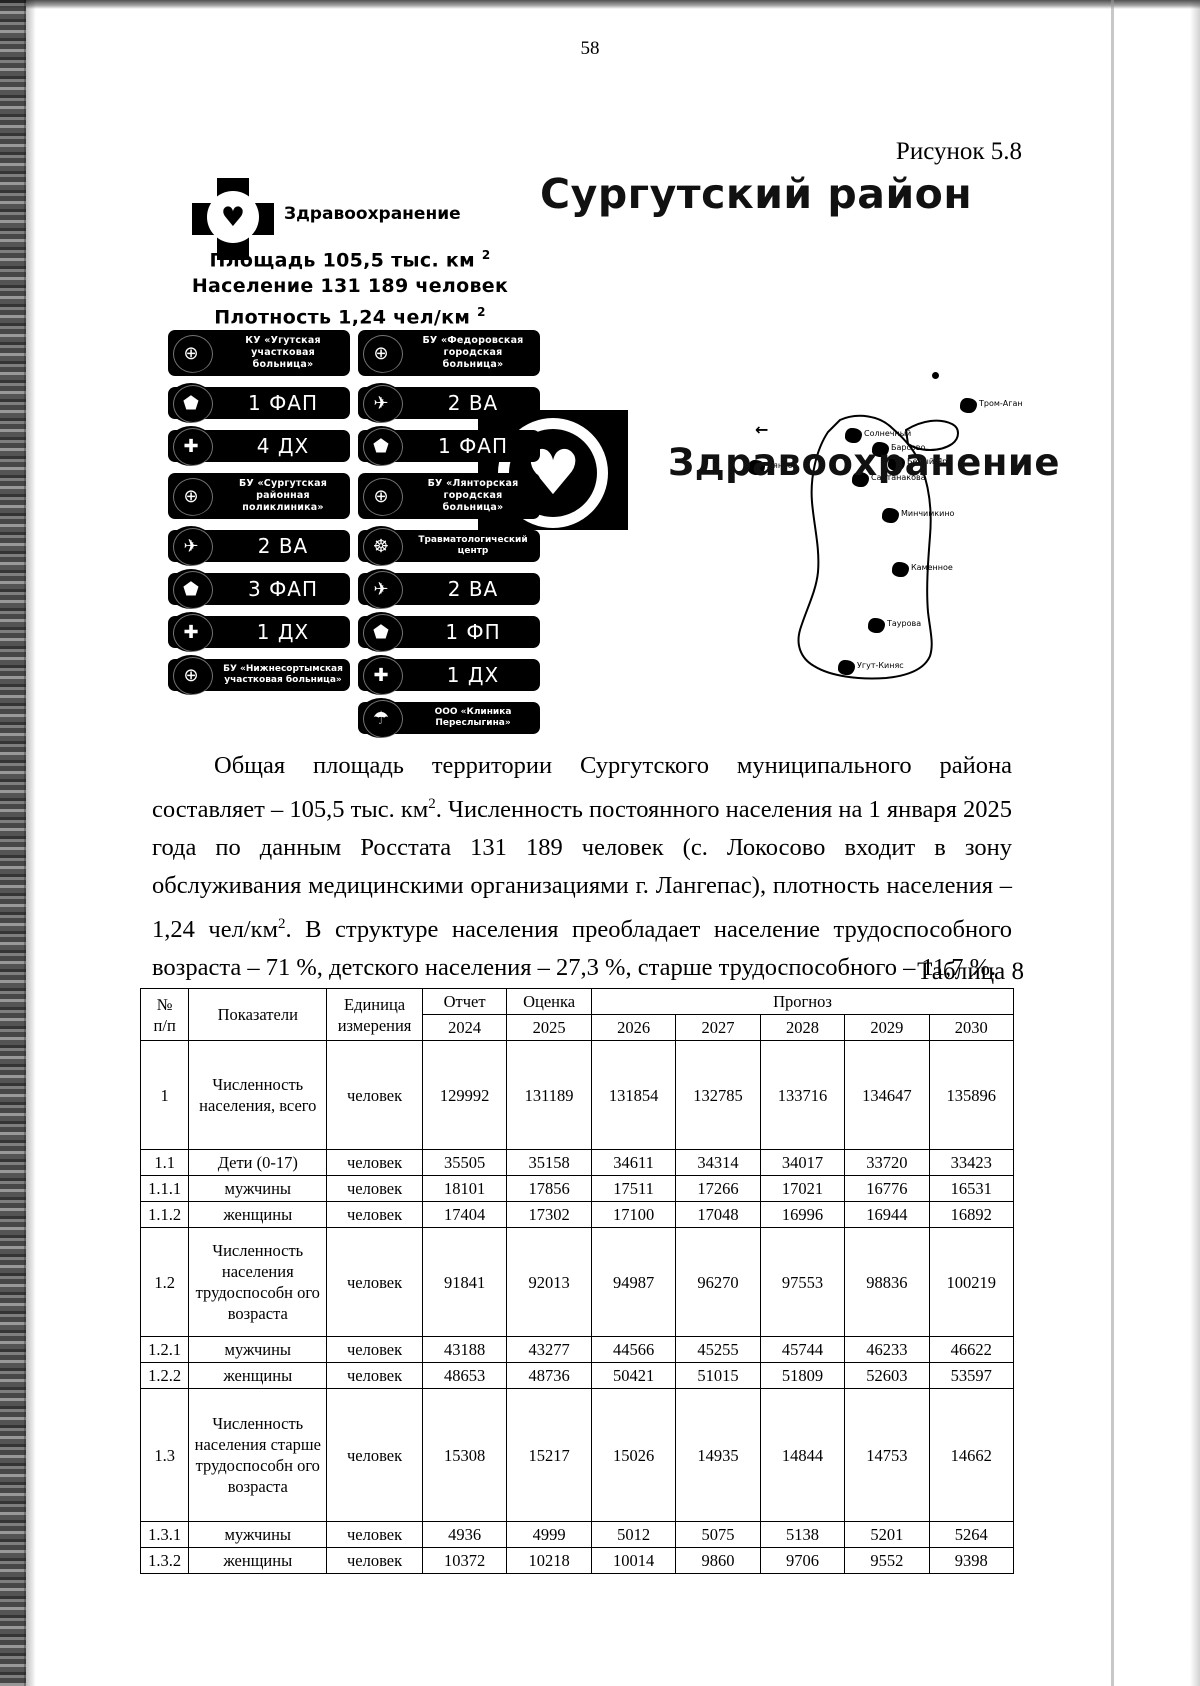 Image resolution: width=1200 pixels, height=1686 pixels. What do you see at coordinates (633, 1349) in the screenshot?
I see `cell-value: 44566` at bounding box center [633, 1349].